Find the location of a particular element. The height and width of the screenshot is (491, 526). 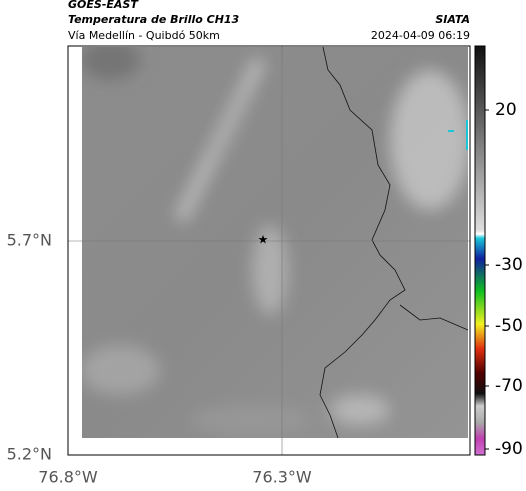

route: Vía Medellín - Quibdó 50km is located at coordinates (144, 35).